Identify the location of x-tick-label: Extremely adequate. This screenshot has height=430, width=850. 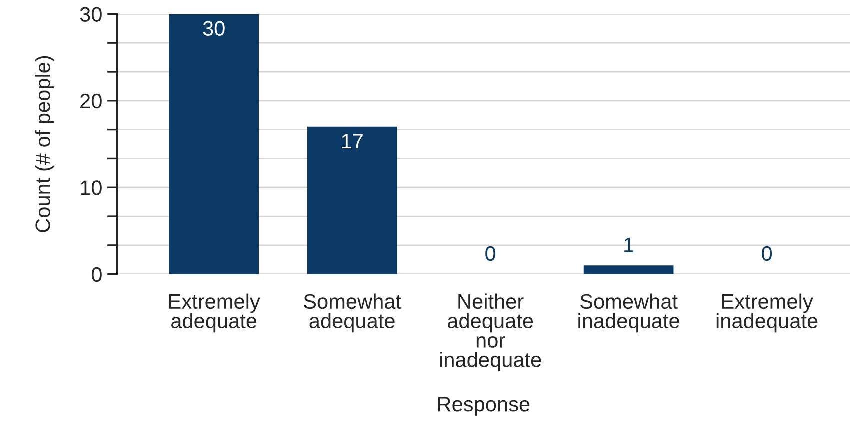
(214, 313).